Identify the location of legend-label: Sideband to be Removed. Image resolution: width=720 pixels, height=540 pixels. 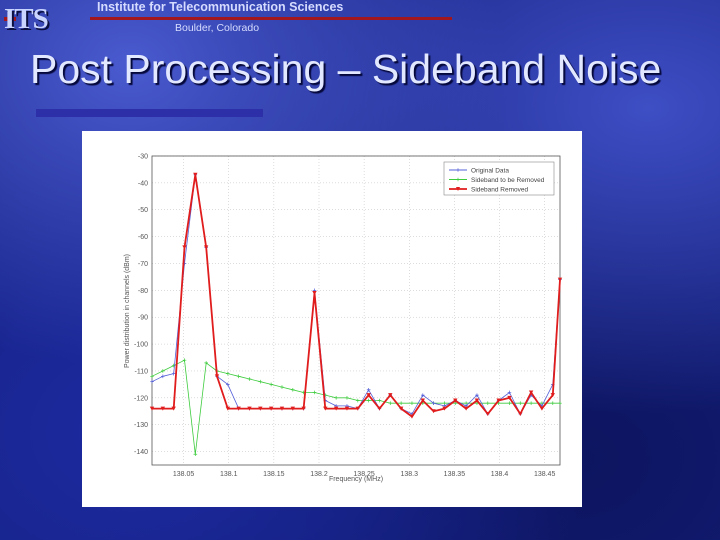
(508, 180).